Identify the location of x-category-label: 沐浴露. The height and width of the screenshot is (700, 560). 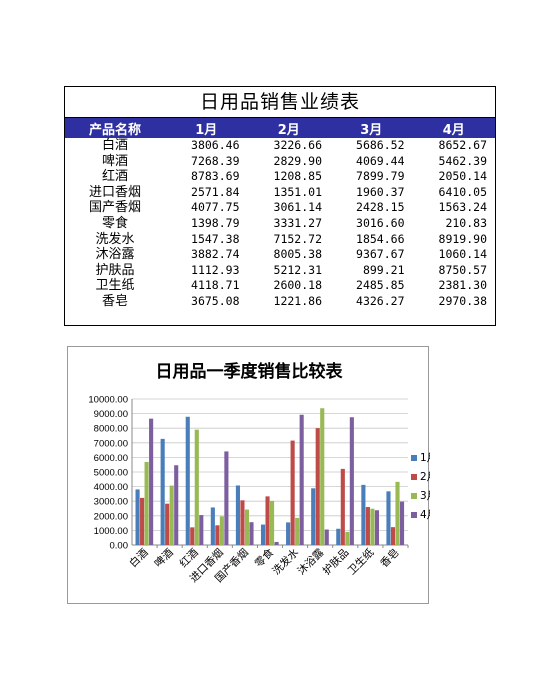
(311, 562).